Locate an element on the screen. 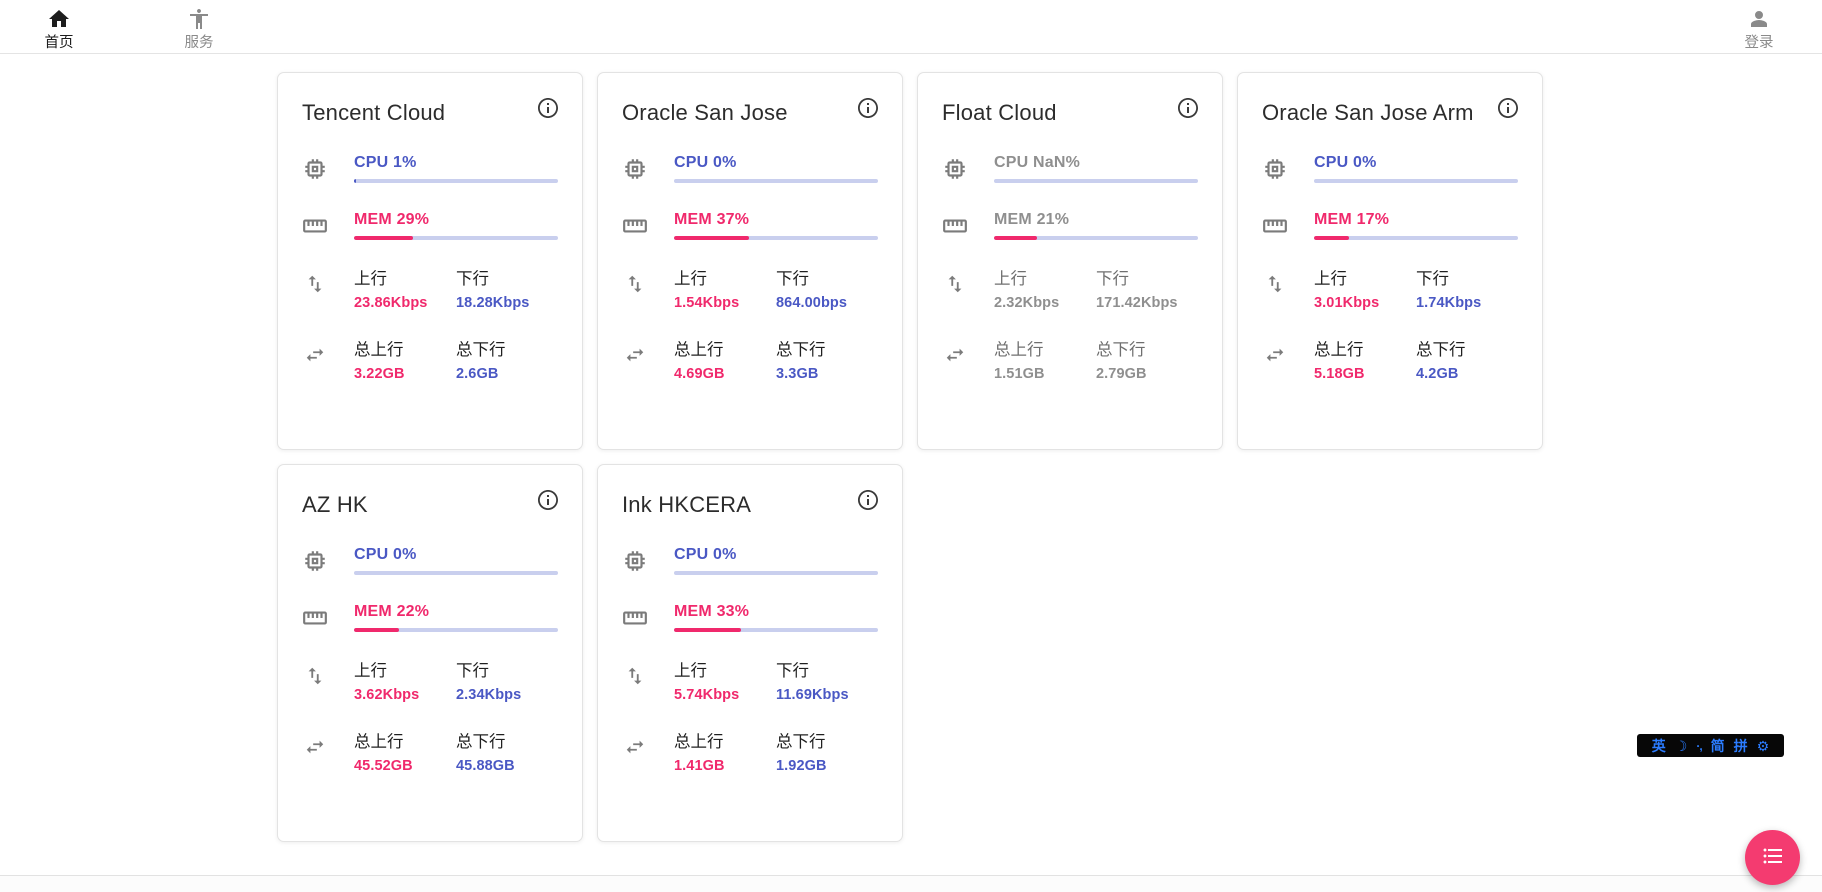 The height and width of the screenshot is (892, 1822). total-upload-value: 45.52GB is located at coordinates (383, 766).